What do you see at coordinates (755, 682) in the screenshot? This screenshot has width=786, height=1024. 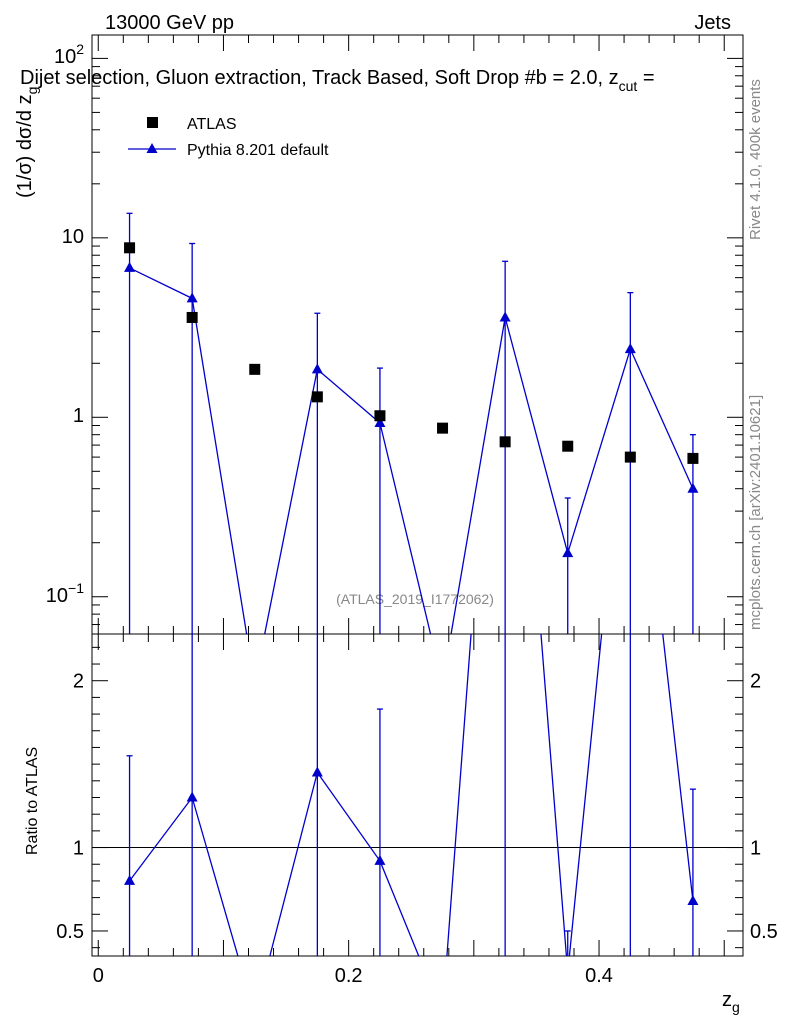 I see `ratio-ytick-label-right: 2` at bounding box center [755, 682].